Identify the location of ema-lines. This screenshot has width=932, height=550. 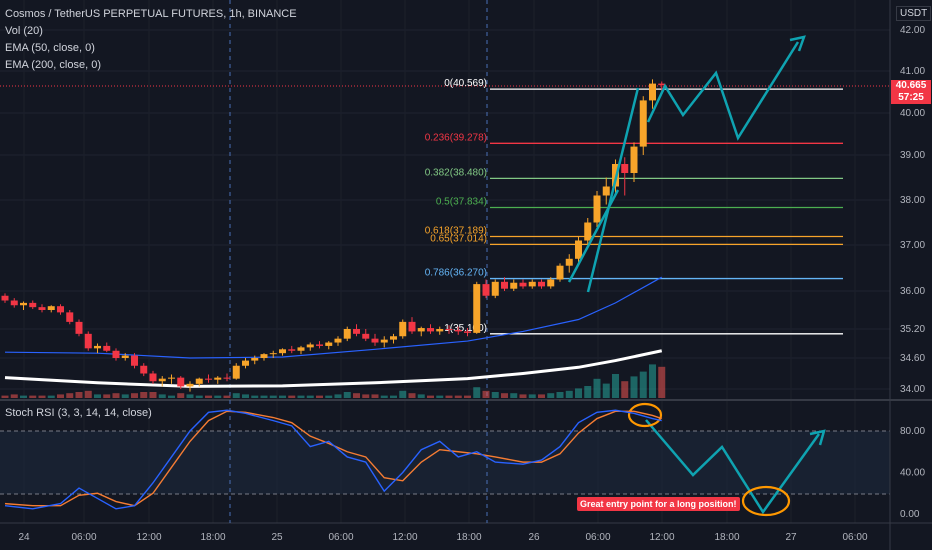
(333, 332).